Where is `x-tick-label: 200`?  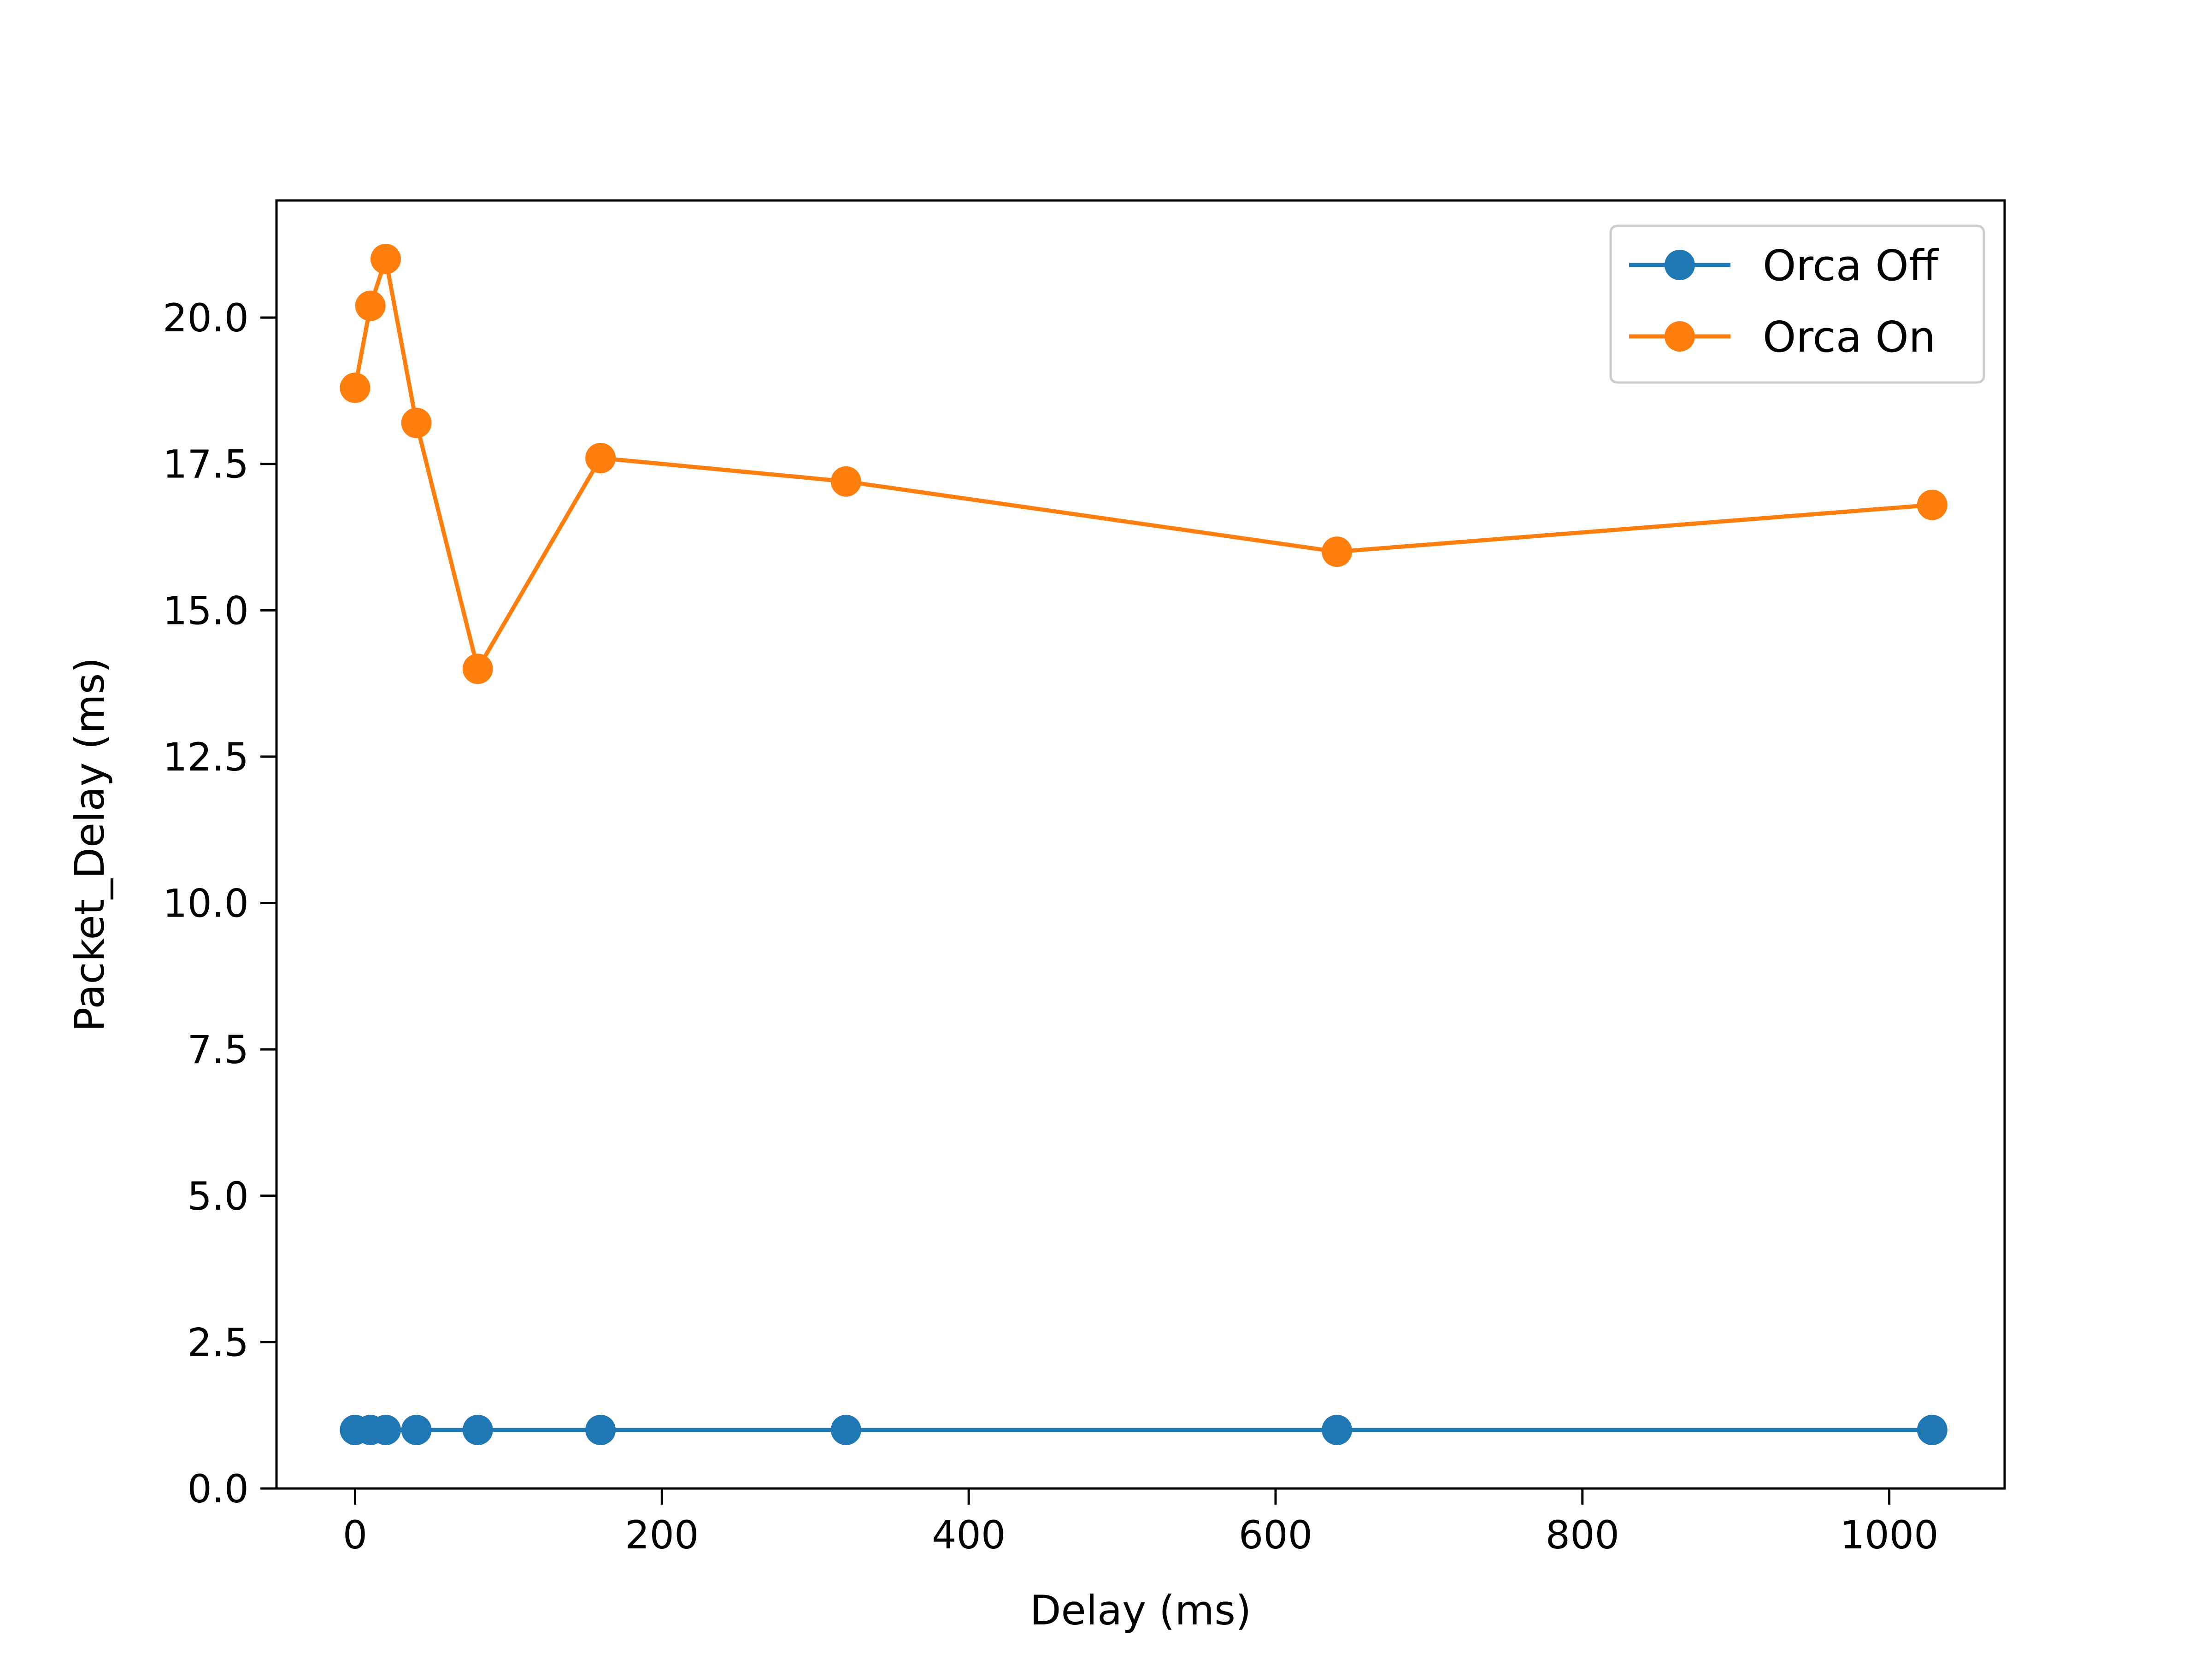 x-tick-label: 200 is located at coordinates (662, 1535).